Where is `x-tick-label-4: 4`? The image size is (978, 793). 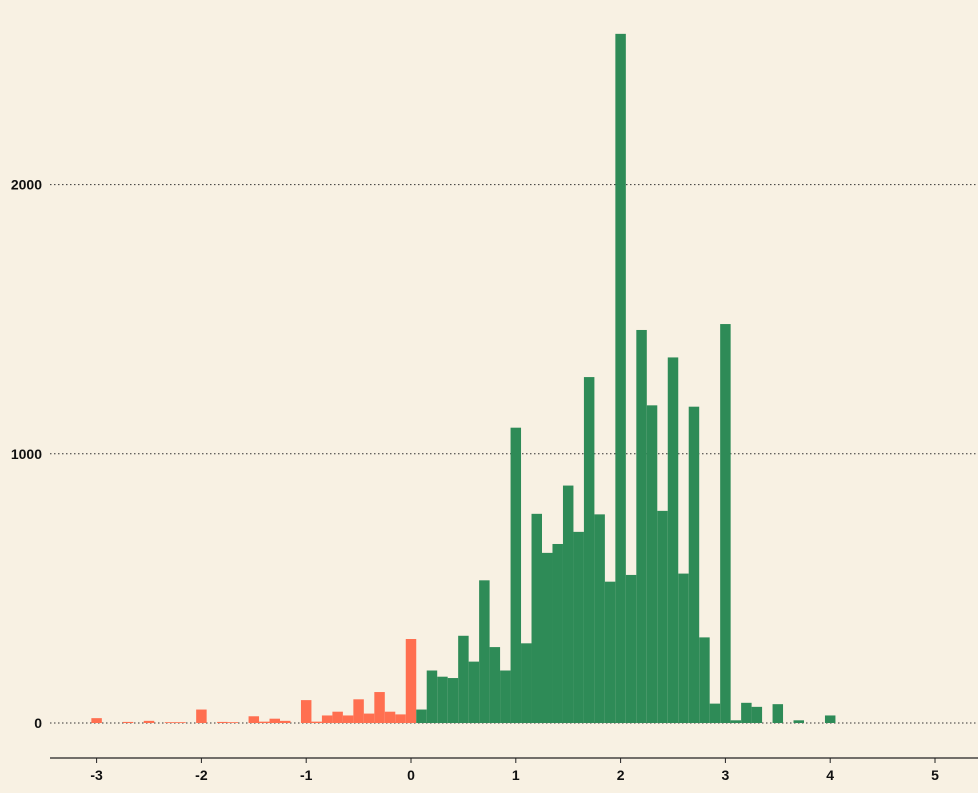 x-tick-label-4: 4 is located at coordinates (830, 775).